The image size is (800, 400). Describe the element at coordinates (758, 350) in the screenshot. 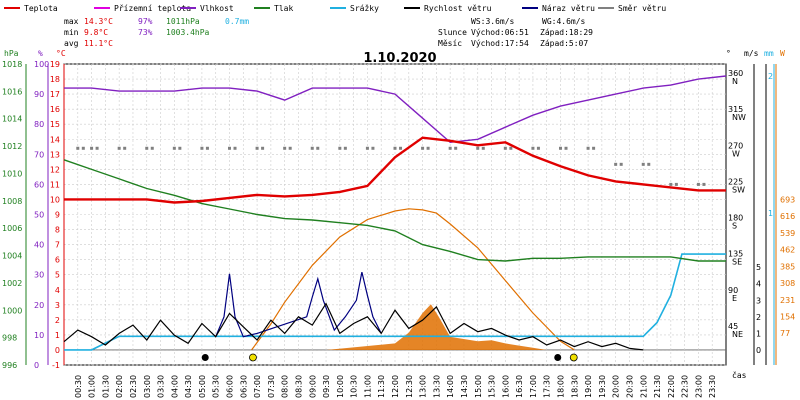

I see `wind-speed-tick-label: 0` at that location.